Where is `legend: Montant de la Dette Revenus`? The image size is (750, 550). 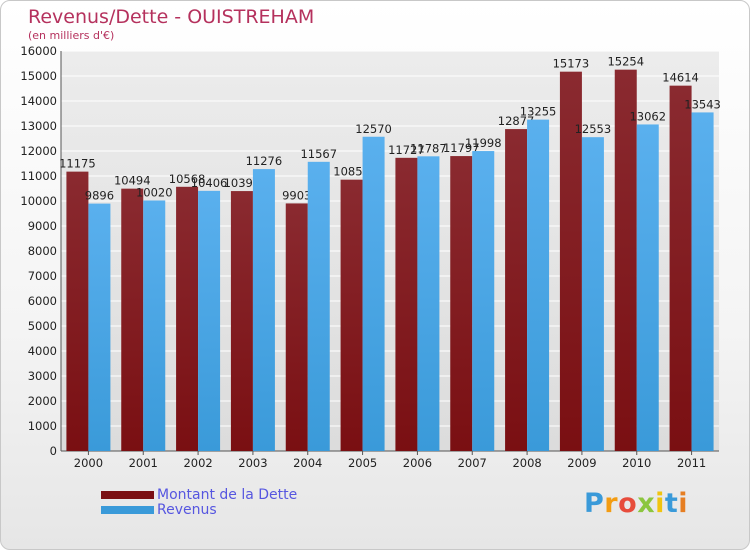 legend: Montant de la Dette Revenus is located at coordinates (199, 502).